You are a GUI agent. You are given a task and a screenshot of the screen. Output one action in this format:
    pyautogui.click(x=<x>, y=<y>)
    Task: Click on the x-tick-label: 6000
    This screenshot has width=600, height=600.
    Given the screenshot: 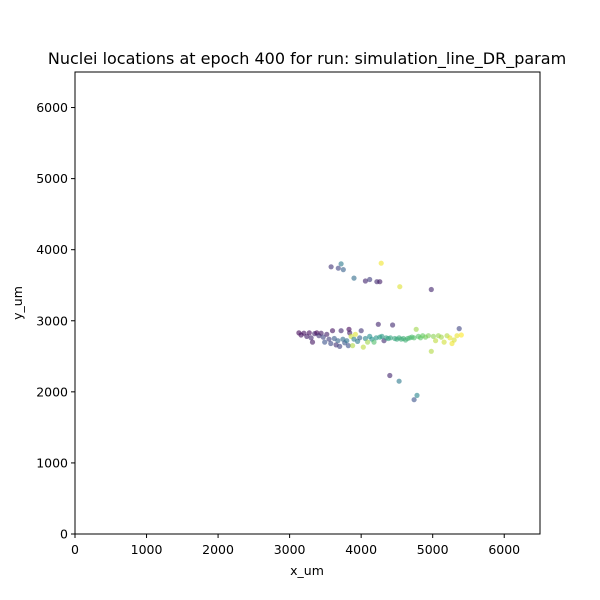 What is the action you would take?
    pyautogui.click(x=504, y=549)
    